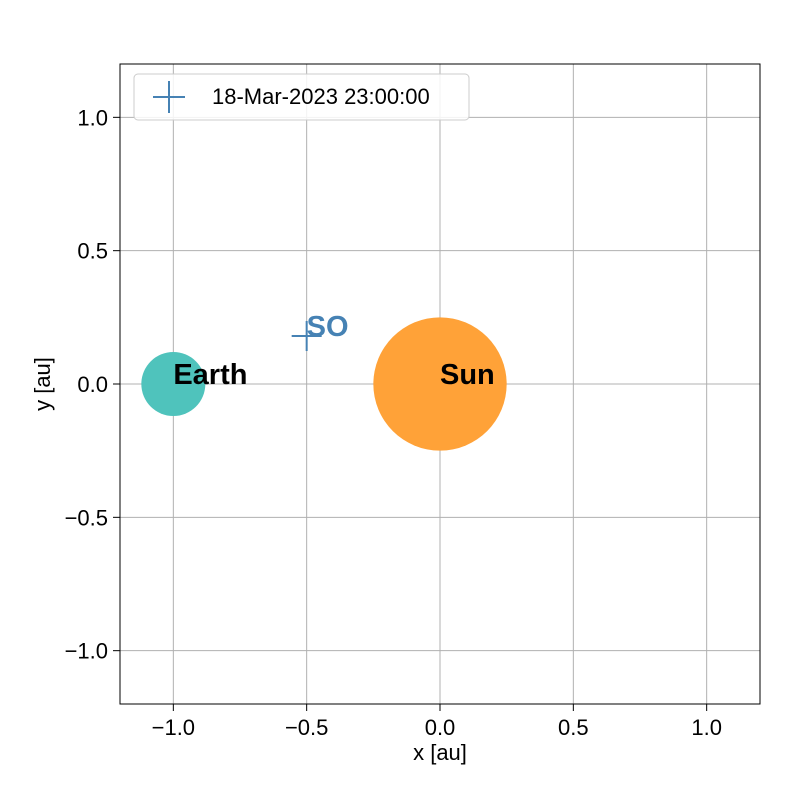 The height and width of the screenshot is (800, 800). I want to click on bodies-layer: Sun Earth, so click(324, 384).